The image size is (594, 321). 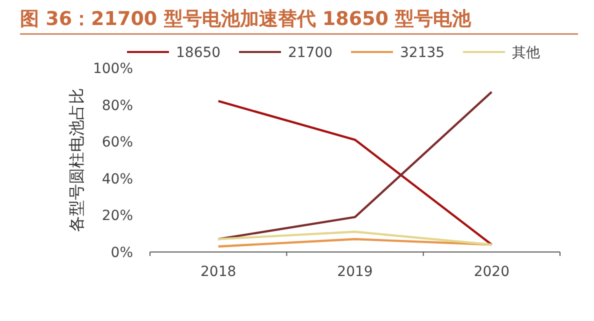 What do you see at coordinates (526, 53) in the screenshot?
I see `legend-label: 其他` at bounding box center [526, 53].